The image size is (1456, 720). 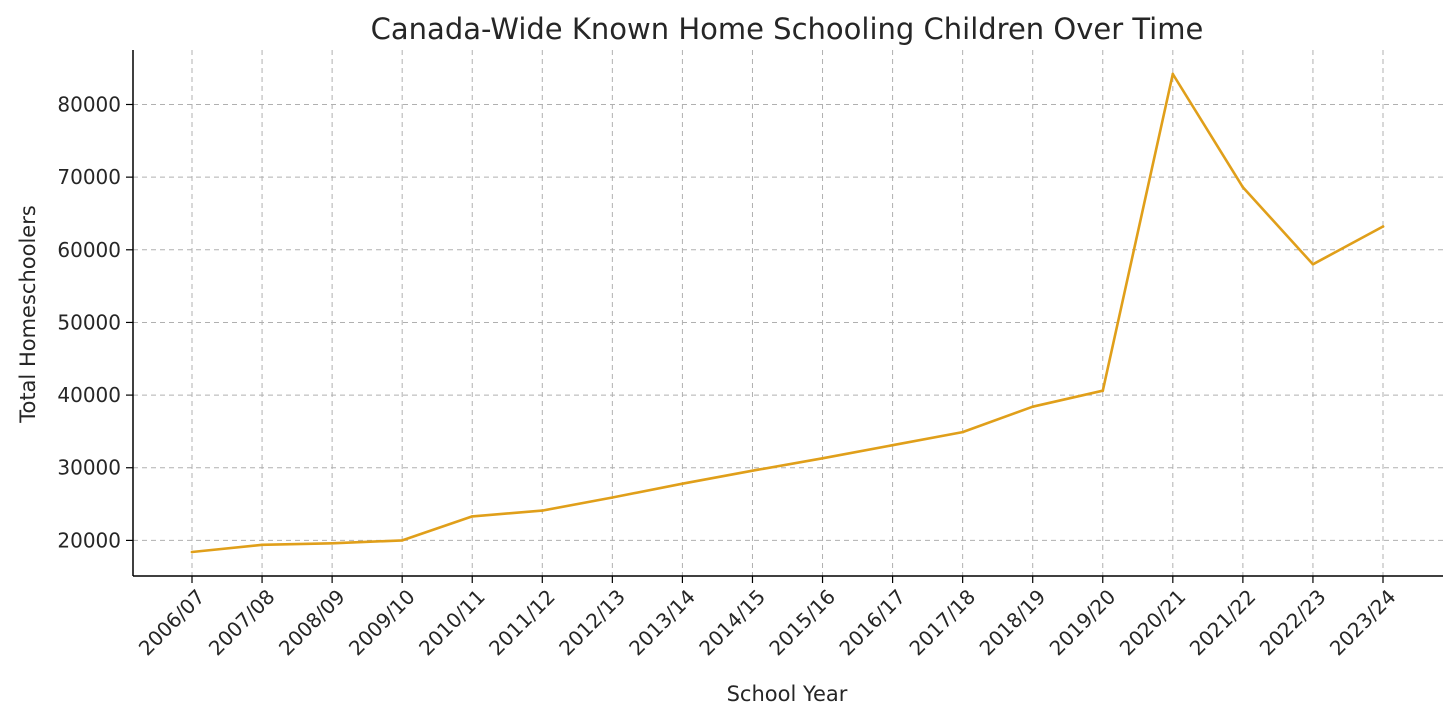 I want to click on x-tick-label: 2018/19, so click(x=1013, y=623).